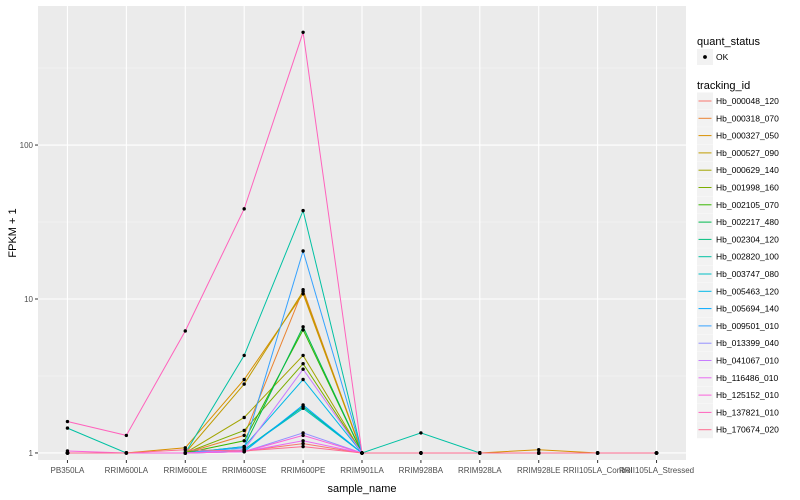  Describe the element at coordinates (747, 257) in the screenshot. I see `legend-series-label: Hb_002820_100` at that location.